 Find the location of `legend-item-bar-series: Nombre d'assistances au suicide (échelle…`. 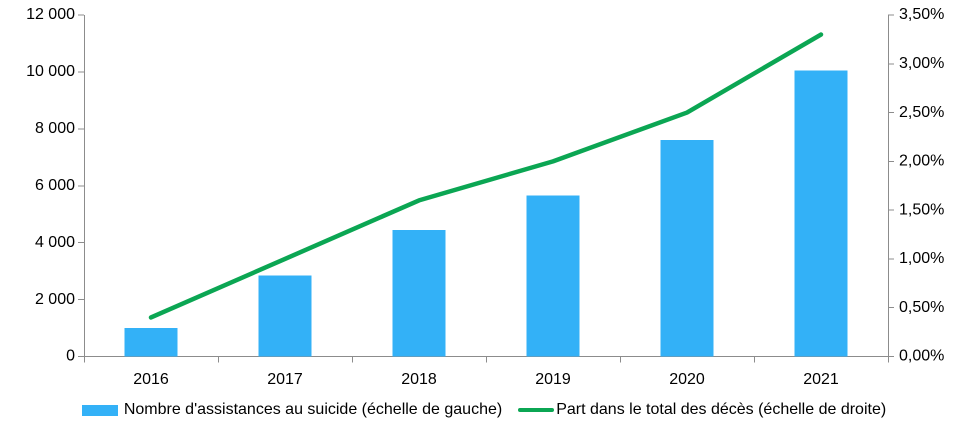

legend-item-bar-series: Nombre d'assistances au suicide (échelle… is located at coordinates (292, 409).